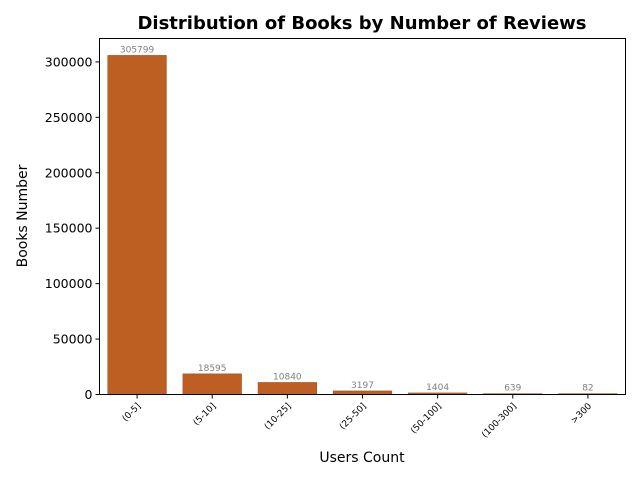  I want to click on data-label: 305799, so click(137, 50).